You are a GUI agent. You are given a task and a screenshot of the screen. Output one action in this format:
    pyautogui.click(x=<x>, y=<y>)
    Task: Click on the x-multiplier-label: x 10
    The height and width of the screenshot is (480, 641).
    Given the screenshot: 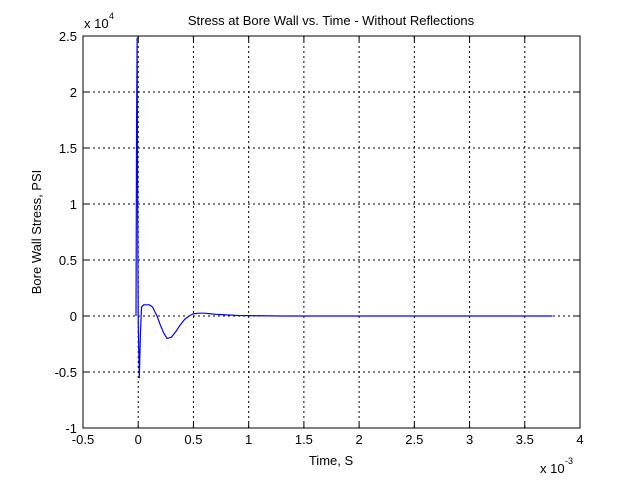 What is the action you would take?
    pyautogui.click(x=552, y=468)
    